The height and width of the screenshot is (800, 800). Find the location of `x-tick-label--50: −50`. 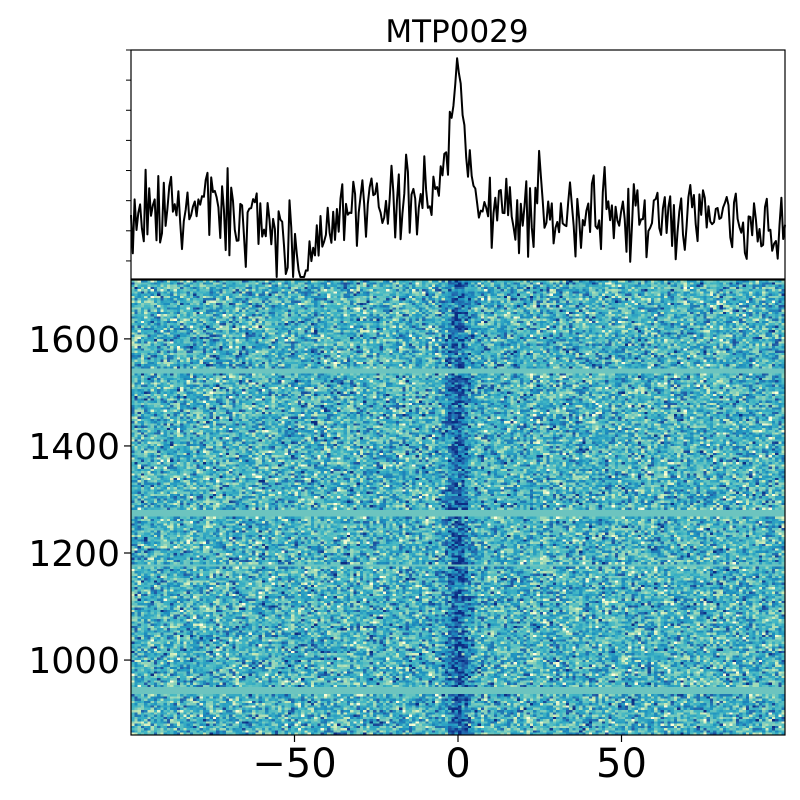

x-tick-label--50: −50 is located at coordinates (294, 764).